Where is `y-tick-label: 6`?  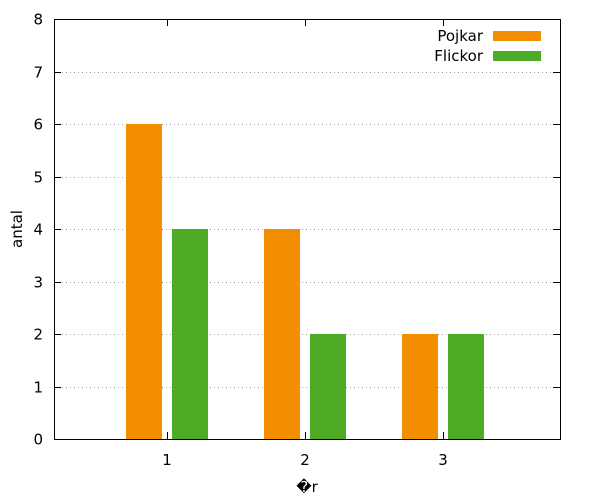 y-tick-label: 6 is located at coordinates (38, 125).